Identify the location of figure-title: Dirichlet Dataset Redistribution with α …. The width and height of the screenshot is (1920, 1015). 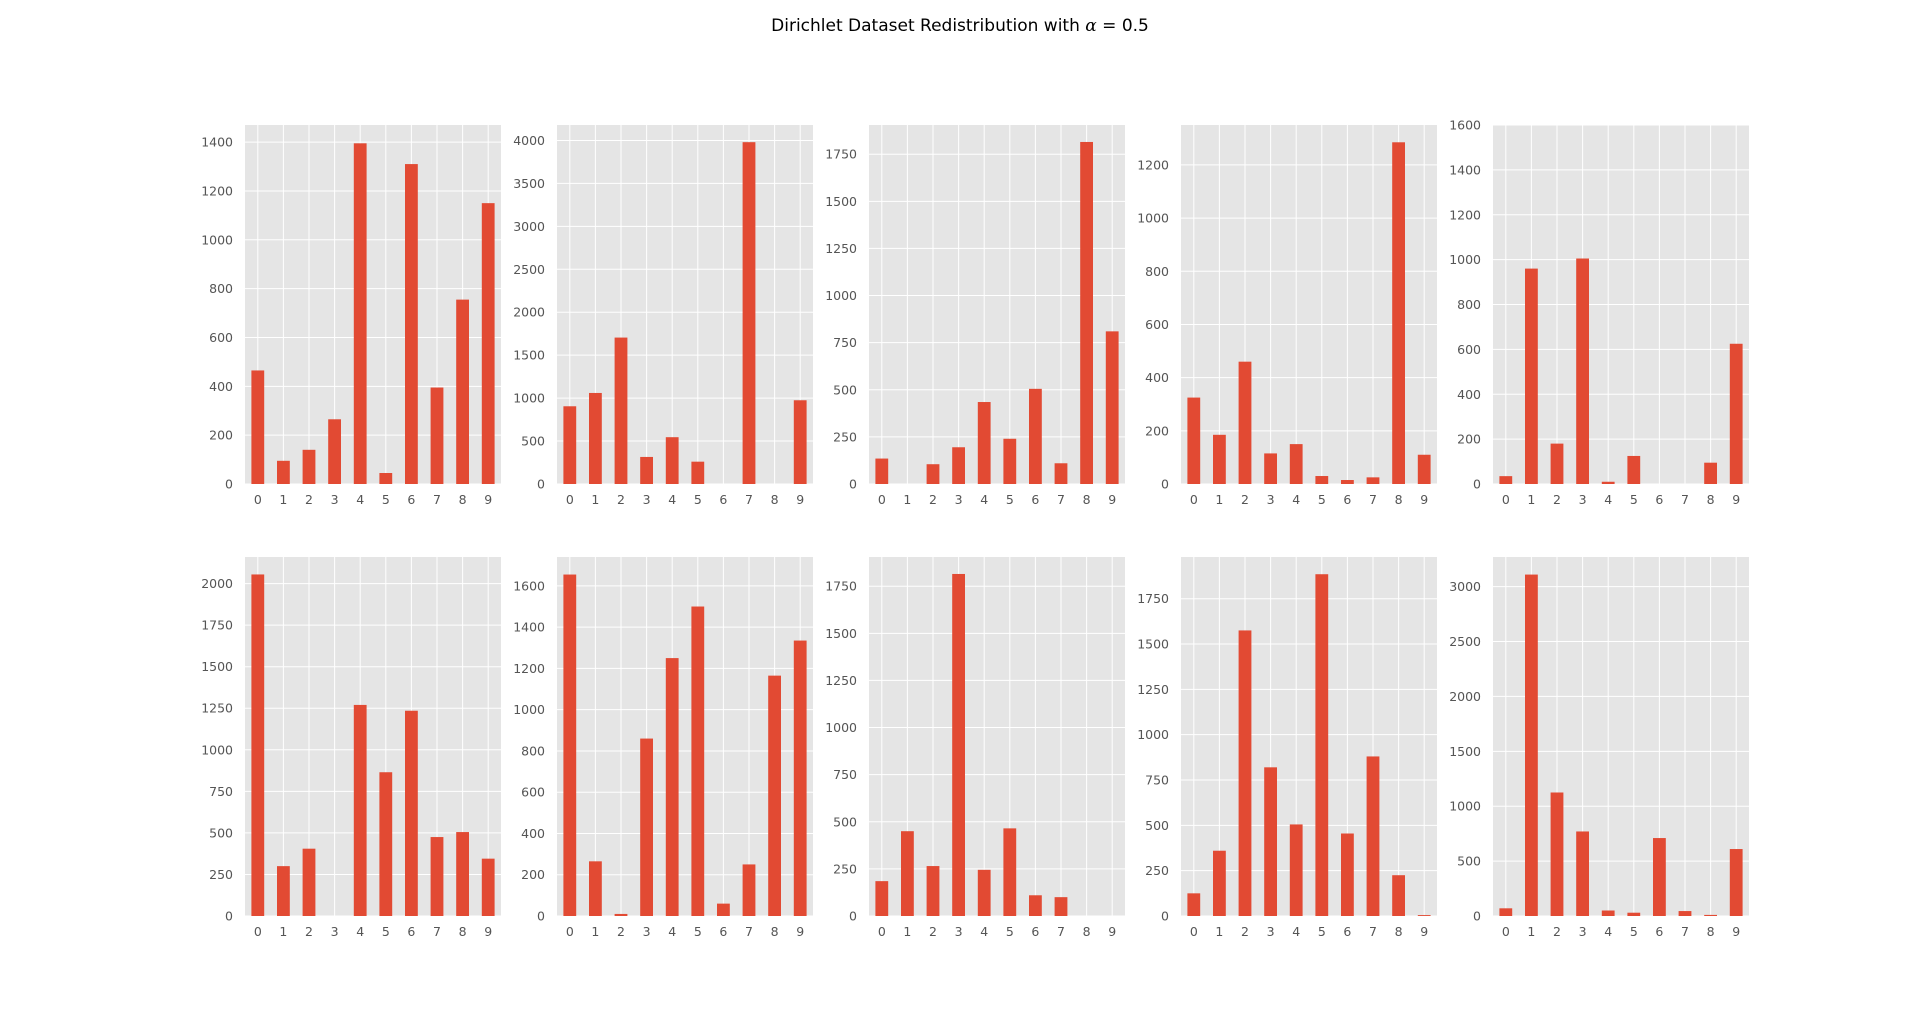
(960, 26).